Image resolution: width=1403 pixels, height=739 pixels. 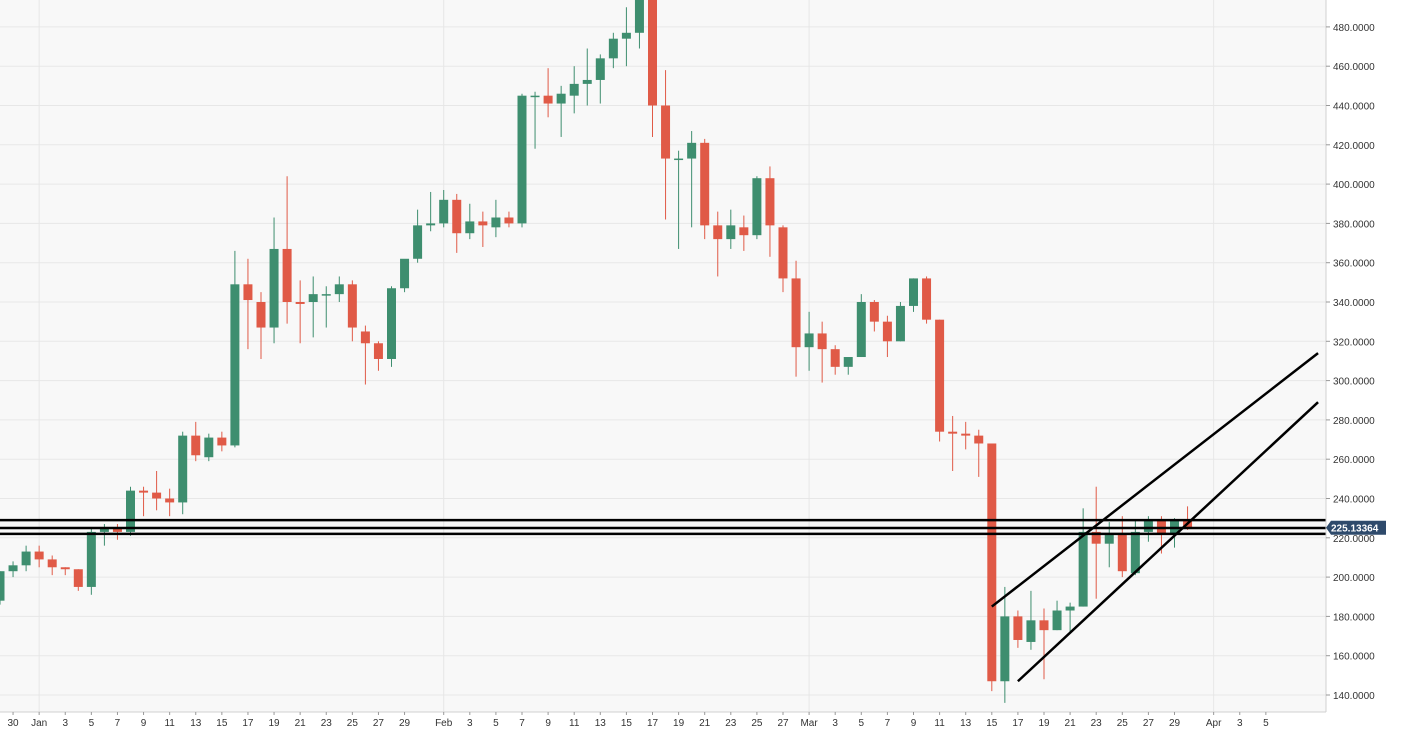 I want to click on last-price-label: 225.13364, so click(x=1355, y=529).